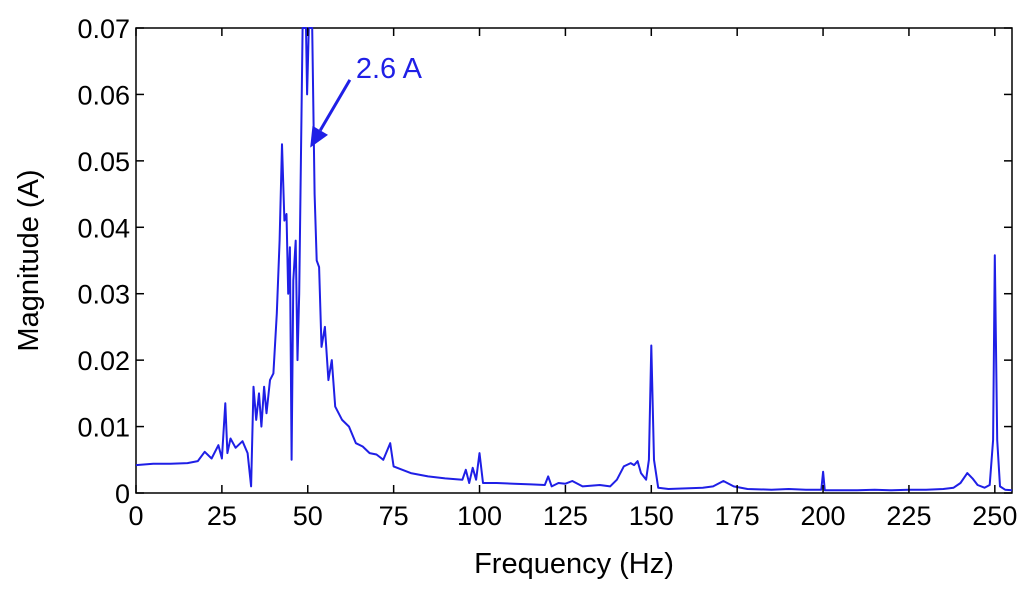  I want to click on x-axis-title: Frequency (Hz), so click(574, 564).